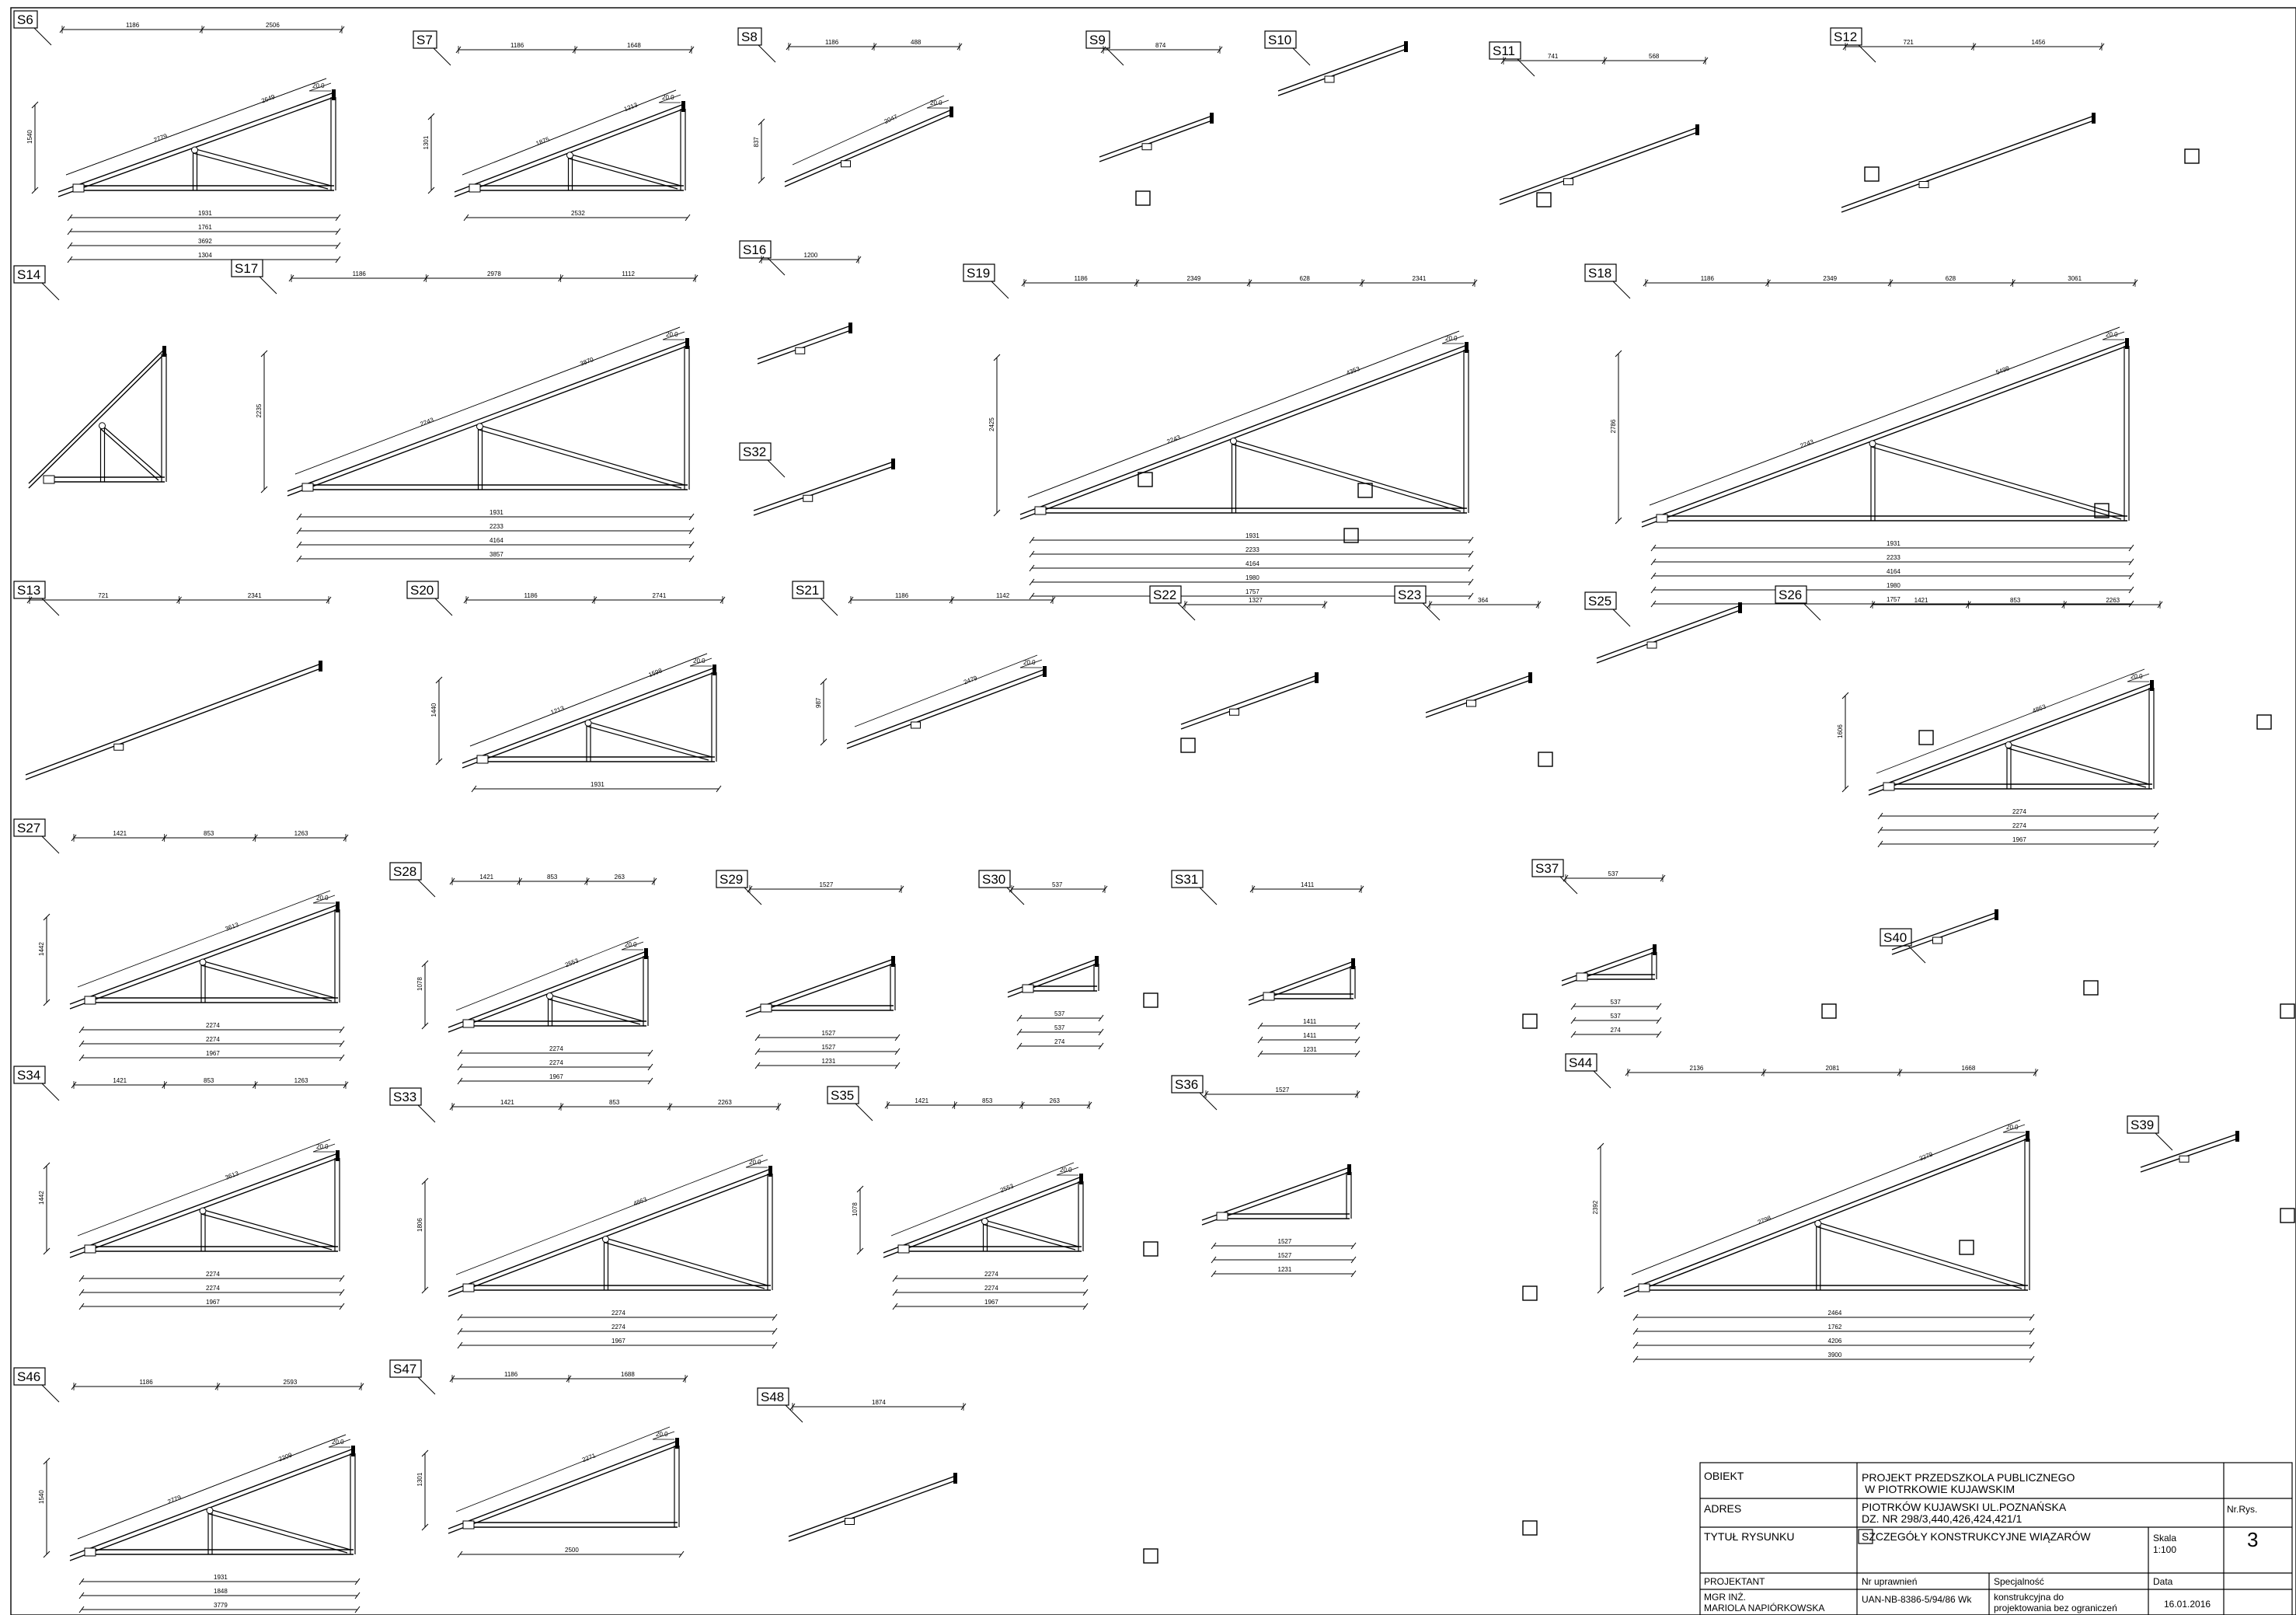 This screenshot has height=1615, width=2296. Describe the element at coordinates (1833, 1068) in the screenshot. I see `dim-top-value: 2081` at that location.